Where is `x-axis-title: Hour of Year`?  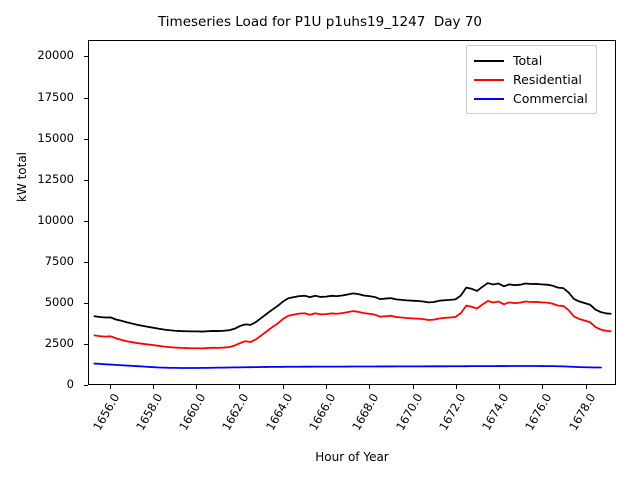 x-axis-title: Hour of Year is located at coordinates (352, 457).